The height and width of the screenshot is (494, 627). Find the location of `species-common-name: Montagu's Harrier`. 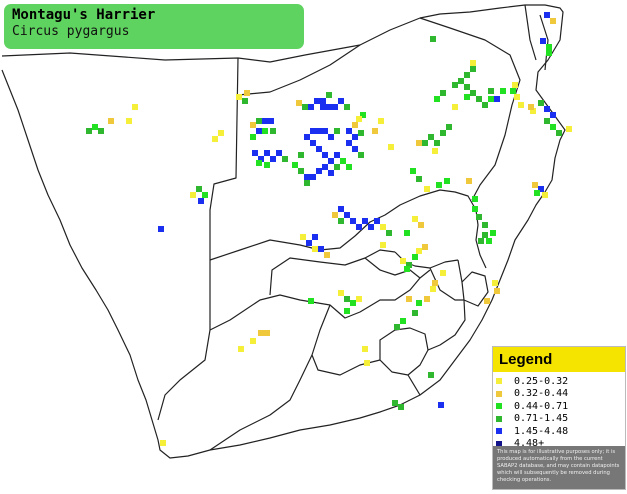

species-common-name: Montagu's Harrier is located at coordinates (84, 15).